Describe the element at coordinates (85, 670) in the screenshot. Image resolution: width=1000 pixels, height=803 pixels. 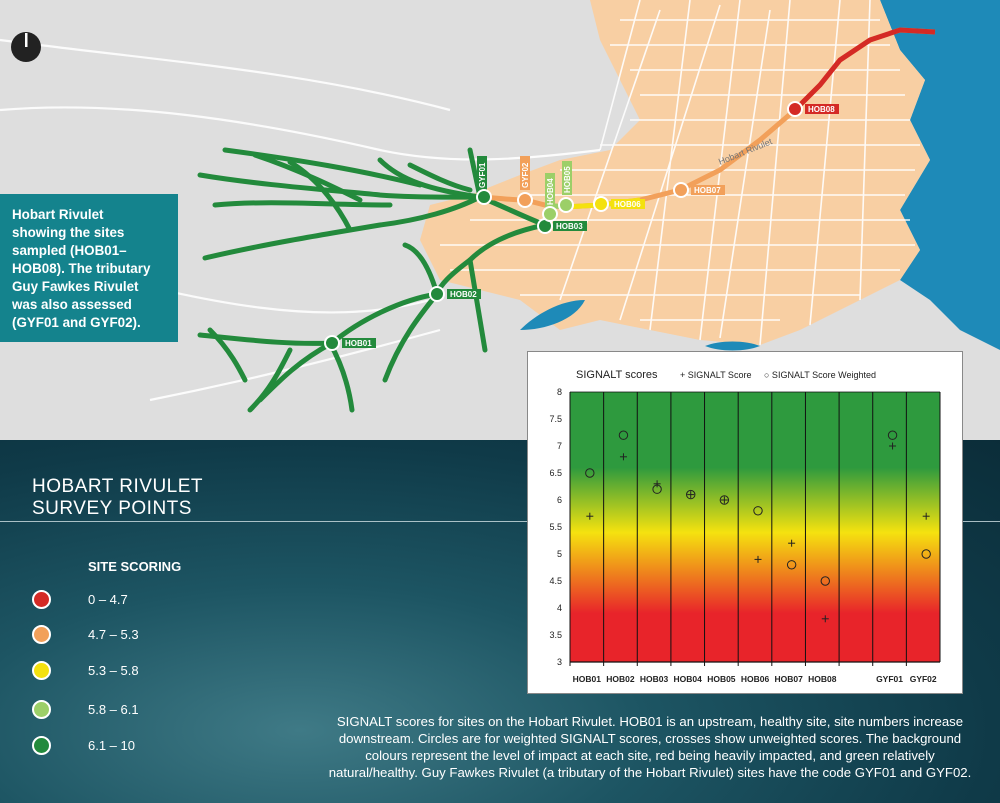
I see `legend-item: 5.3 – 5.8` at that location.